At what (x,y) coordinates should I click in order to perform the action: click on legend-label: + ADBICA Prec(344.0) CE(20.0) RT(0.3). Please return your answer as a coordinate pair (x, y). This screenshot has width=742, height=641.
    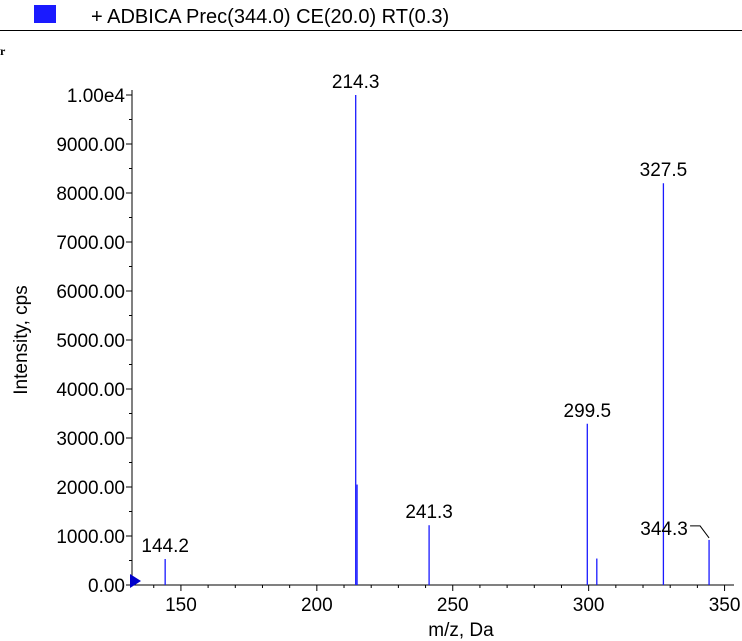
    Looking at the image, I should click on (270, 17).